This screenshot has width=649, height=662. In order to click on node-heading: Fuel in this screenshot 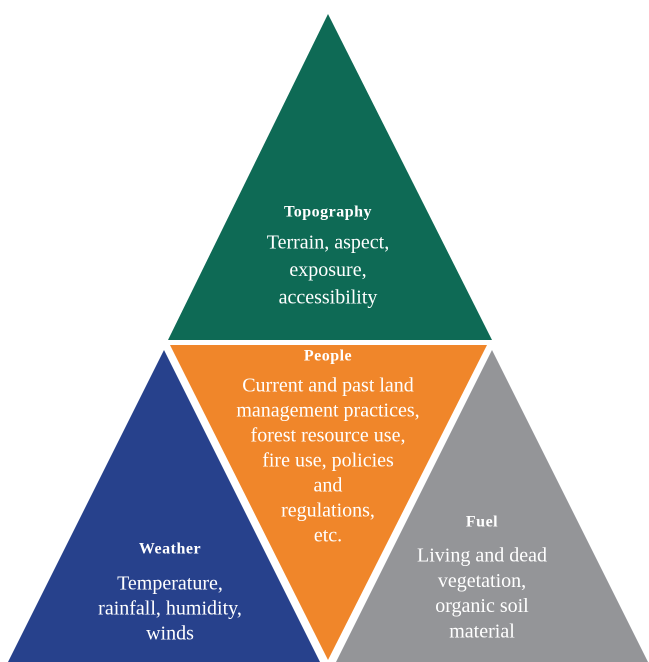, I will do `click(482, 522)`.